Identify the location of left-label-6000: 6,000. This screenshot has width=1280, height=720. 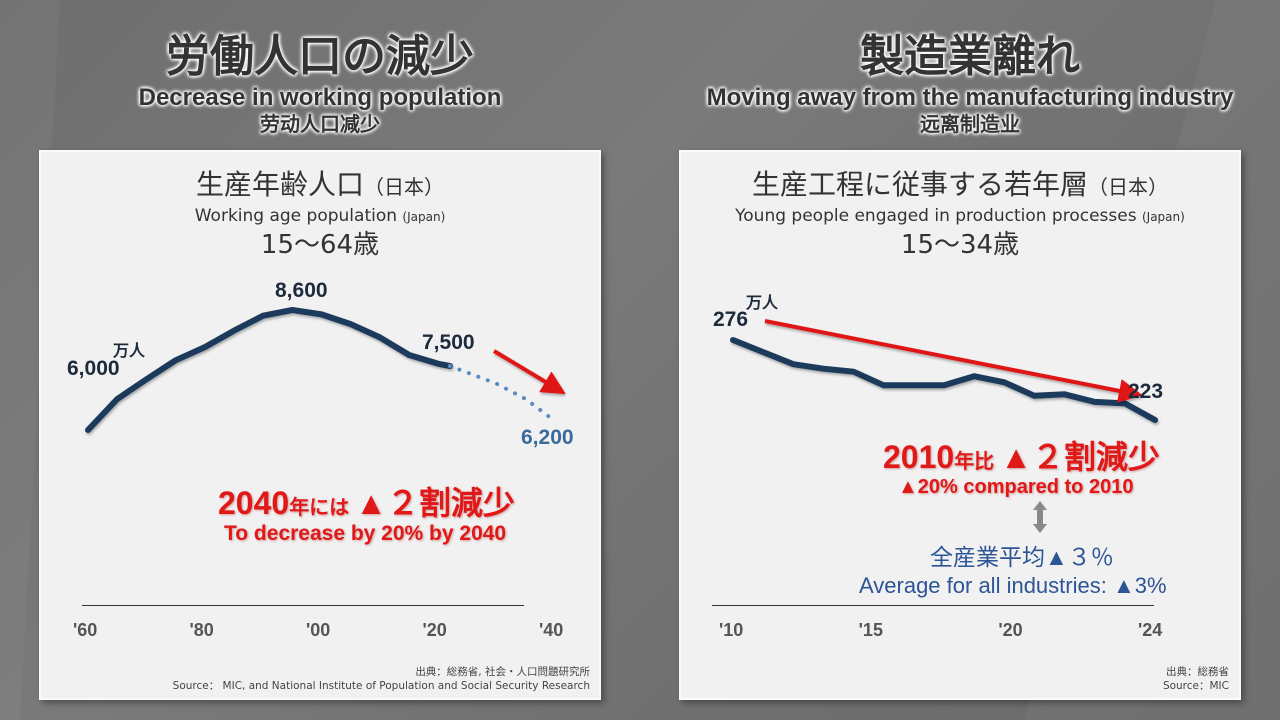
(93, 368).